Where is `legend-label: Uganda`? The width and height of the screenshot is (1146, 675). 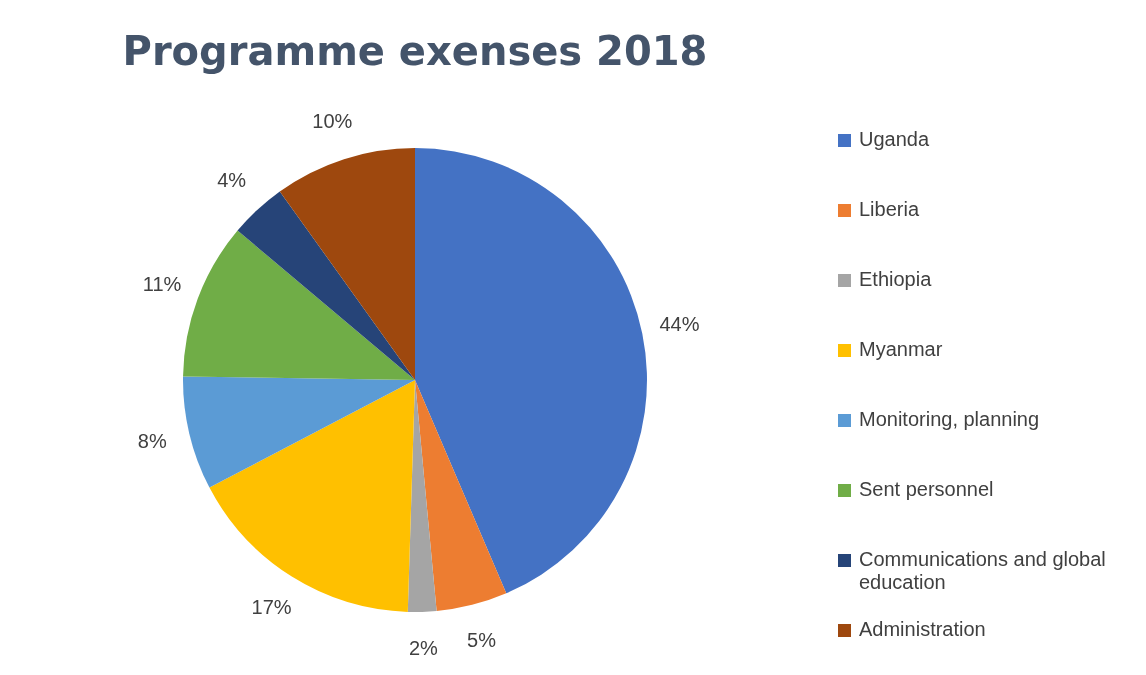
legend-label: Uganda is located at coordinates (894, 139).